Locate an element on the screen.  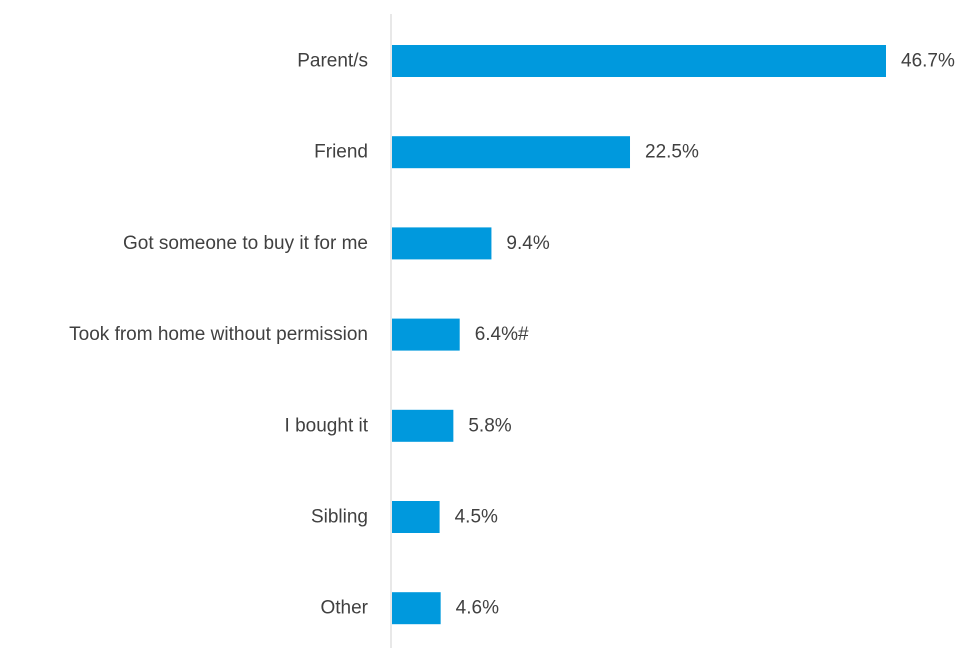
value-label-1: 22.5% is located at coordinates (672, 152).